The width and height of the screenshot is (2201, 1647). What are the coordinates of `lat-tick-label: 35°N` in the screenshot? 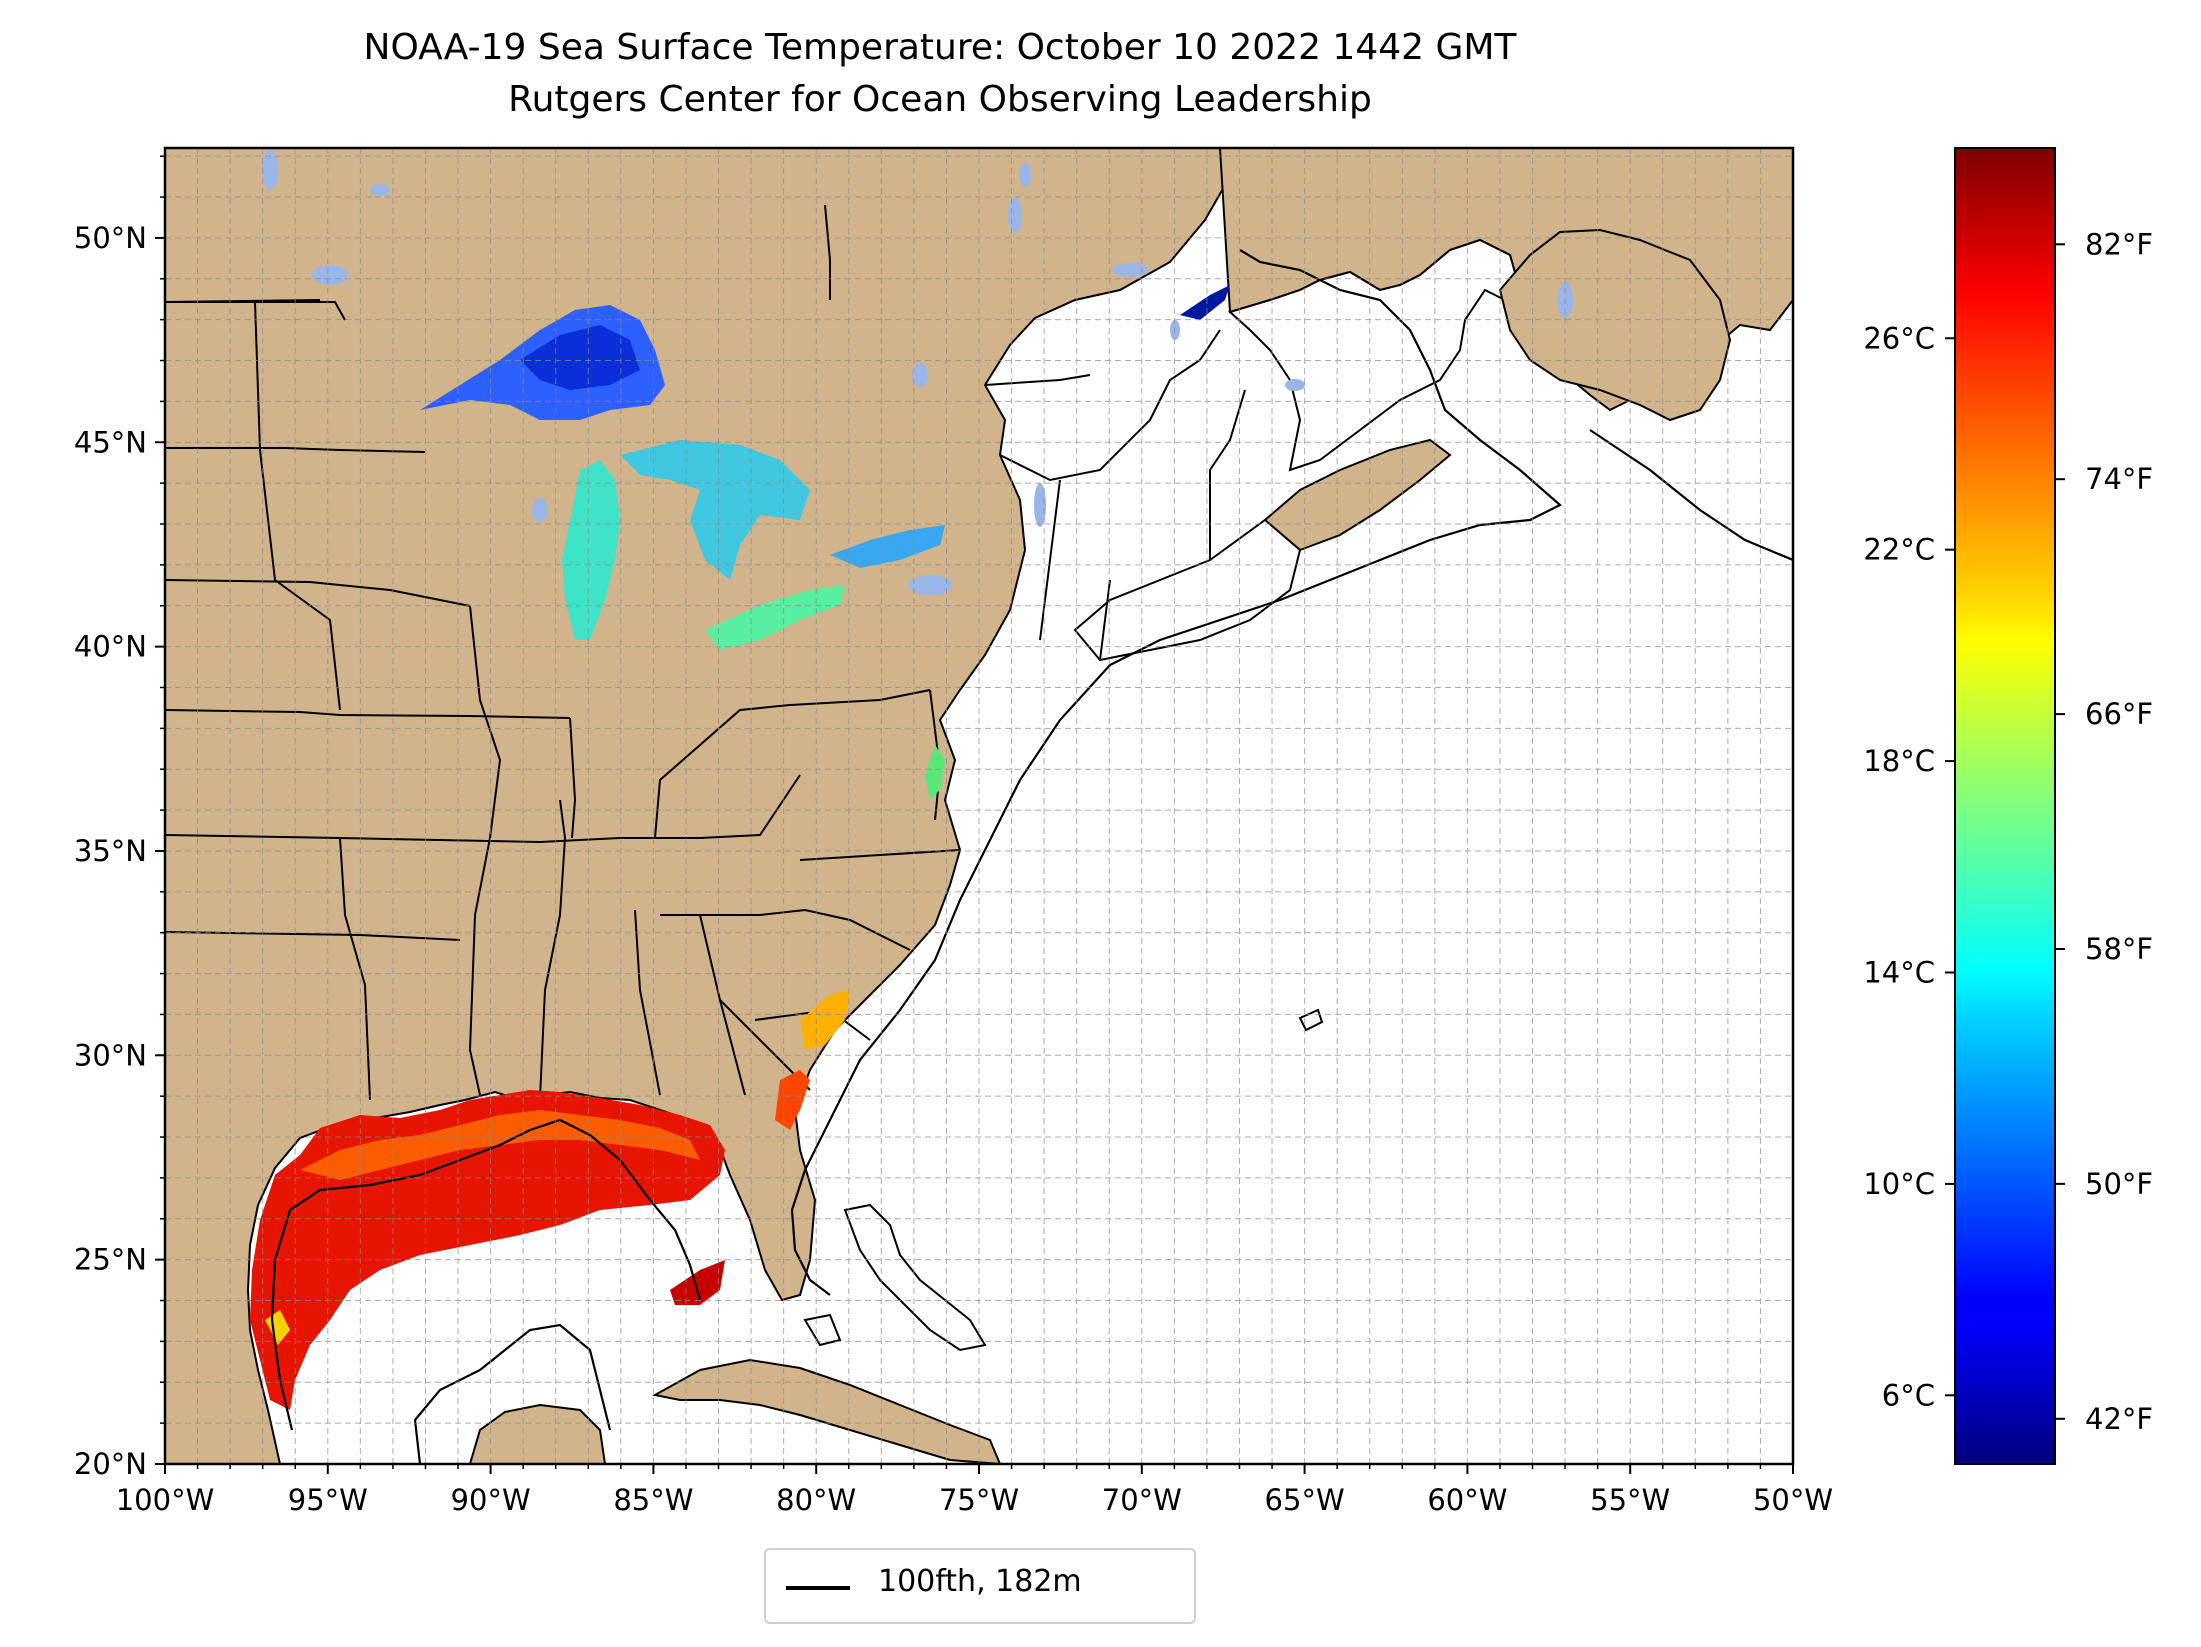 It's located at (110, 851).